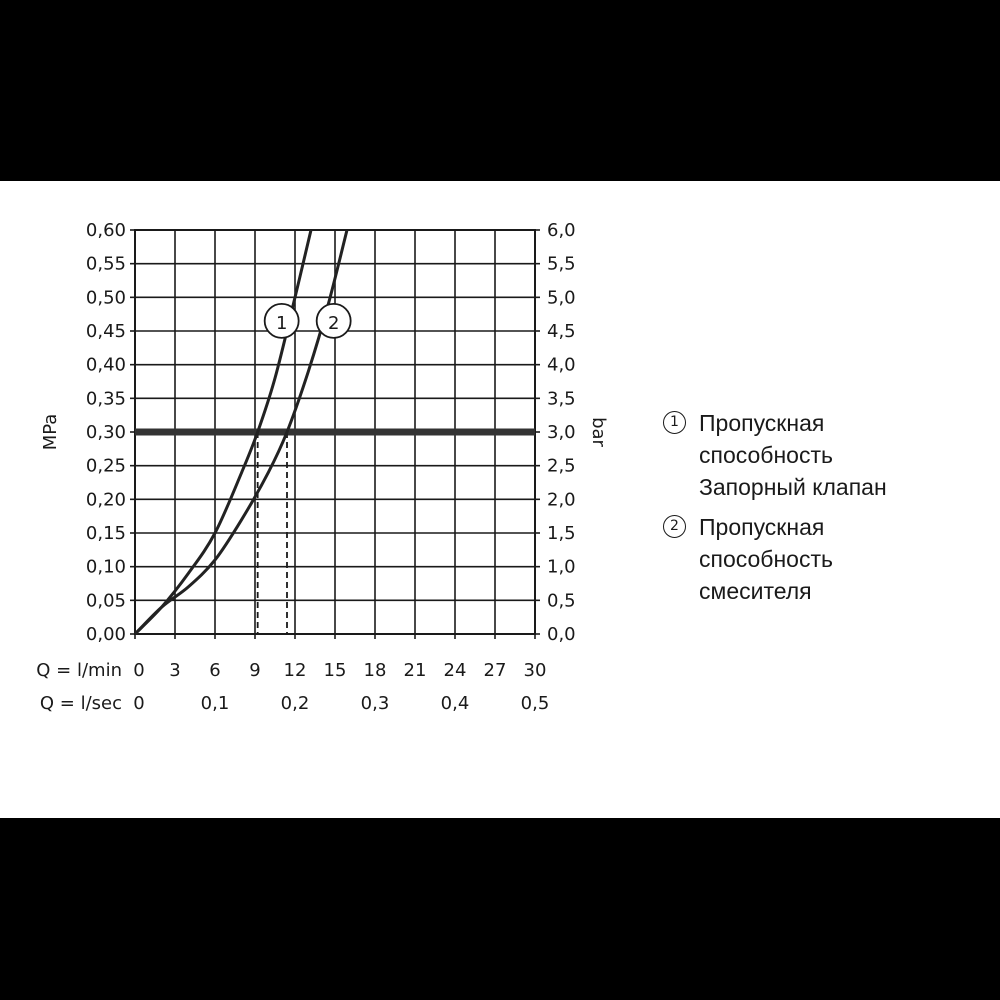  I want to click on y-left-tick-label: 0,35, so click(106, 398).